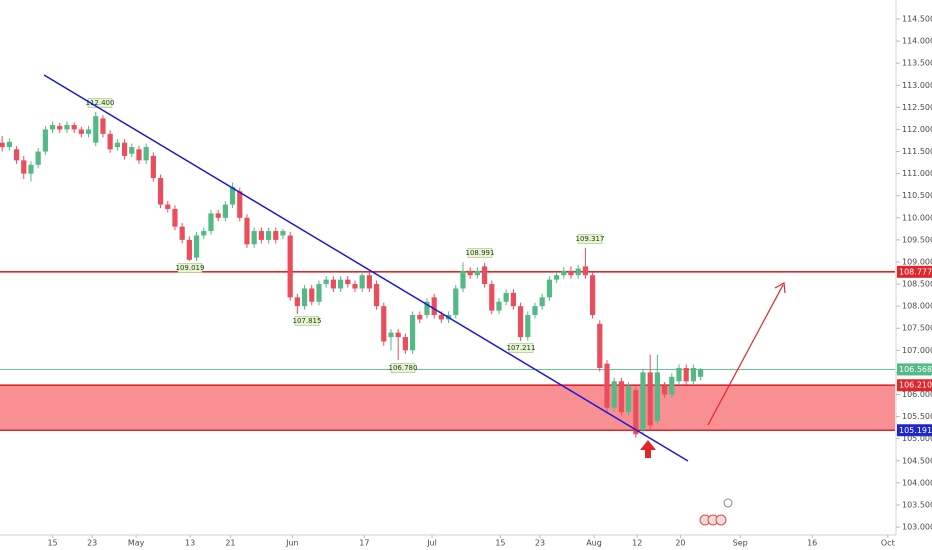  What do you see at coordinates (917, 394) in the screenshot?
I see `y-tick-label: 106.000` at bounding box center [917, 394].